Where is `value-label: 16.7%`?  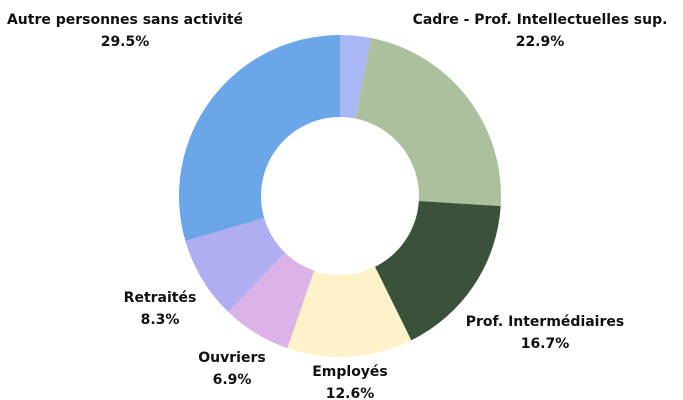 value-label: 16.7% is located at coordinates (545, 344).